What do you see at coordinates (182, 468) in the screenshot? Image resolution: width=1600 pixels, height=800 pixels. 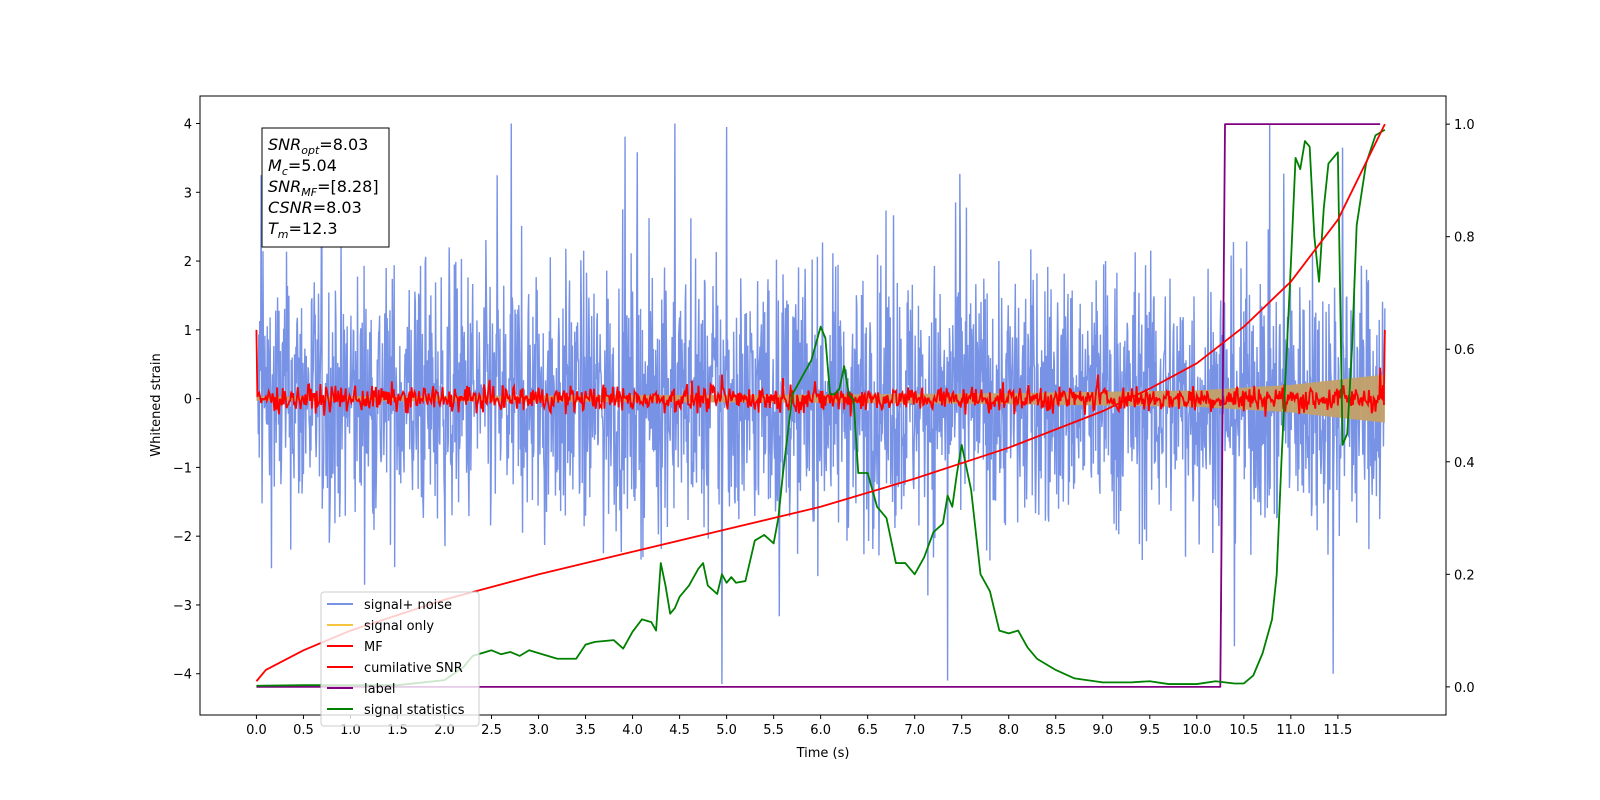 I see `y-tick-label: −1` at bounding box center [182, 468].